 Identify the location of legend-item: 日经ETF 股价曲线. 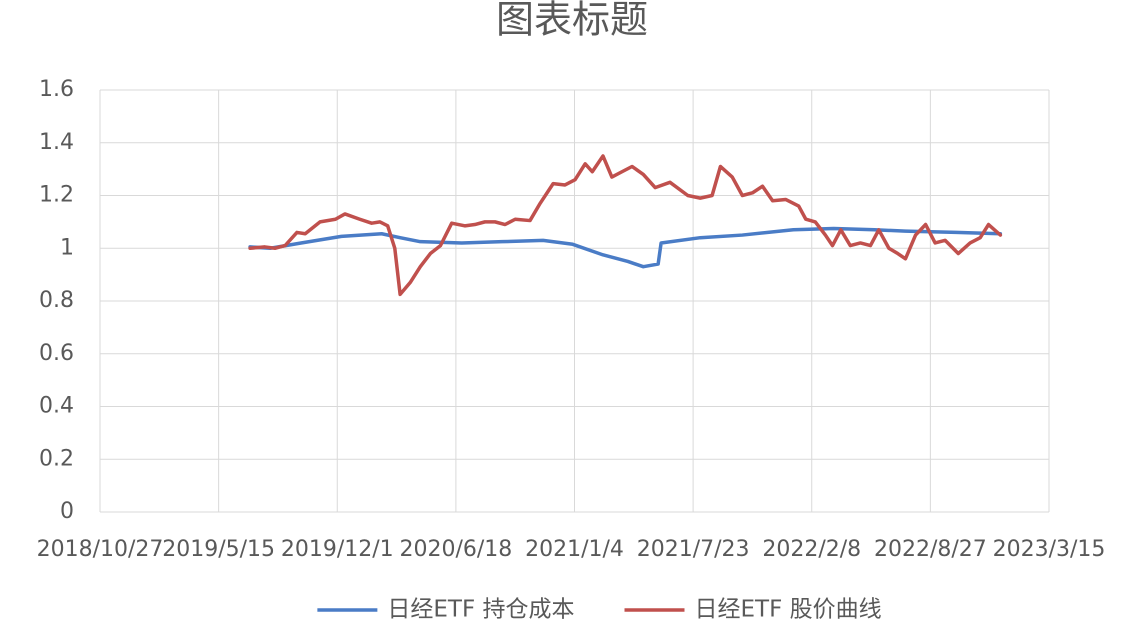
(753, 610).